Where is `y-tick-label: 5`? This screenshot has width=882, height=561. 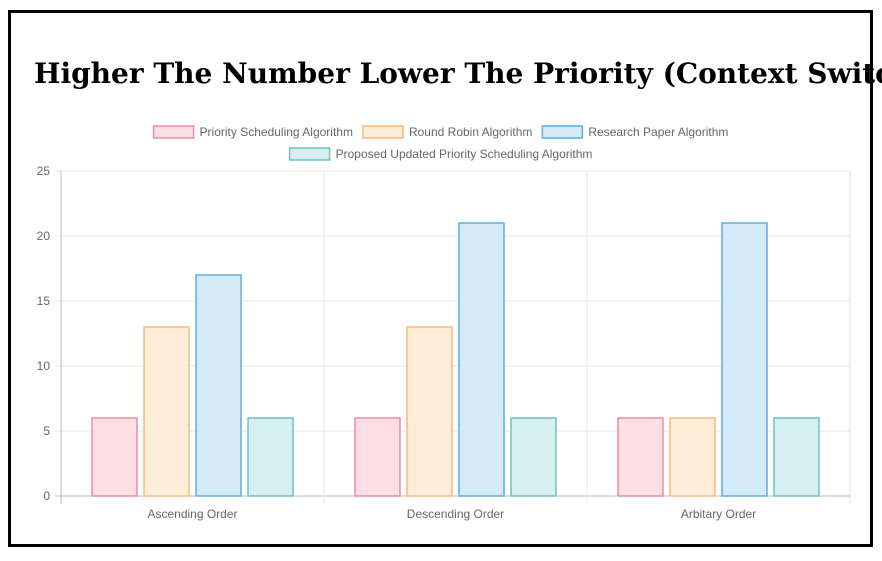
y-tick-label: 5 is located at coordinates (46, 431).